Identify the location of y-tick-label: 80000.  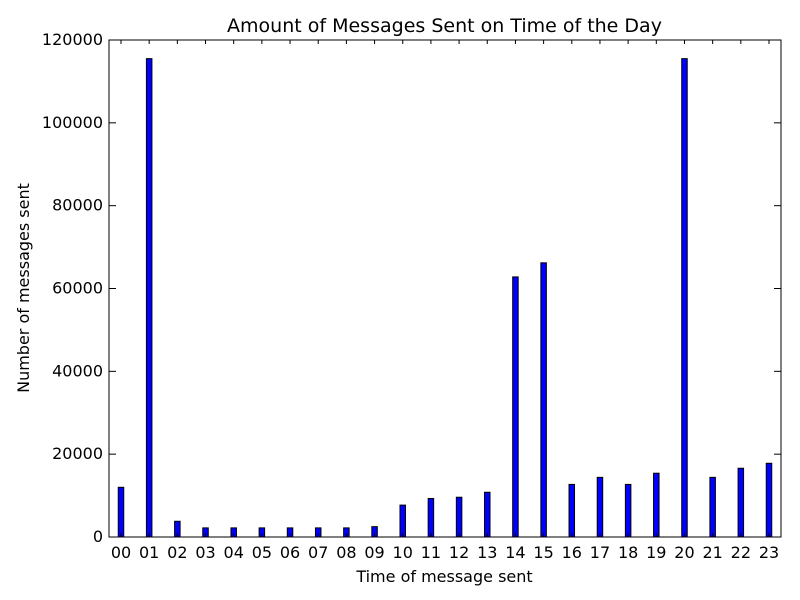
(77, 205).